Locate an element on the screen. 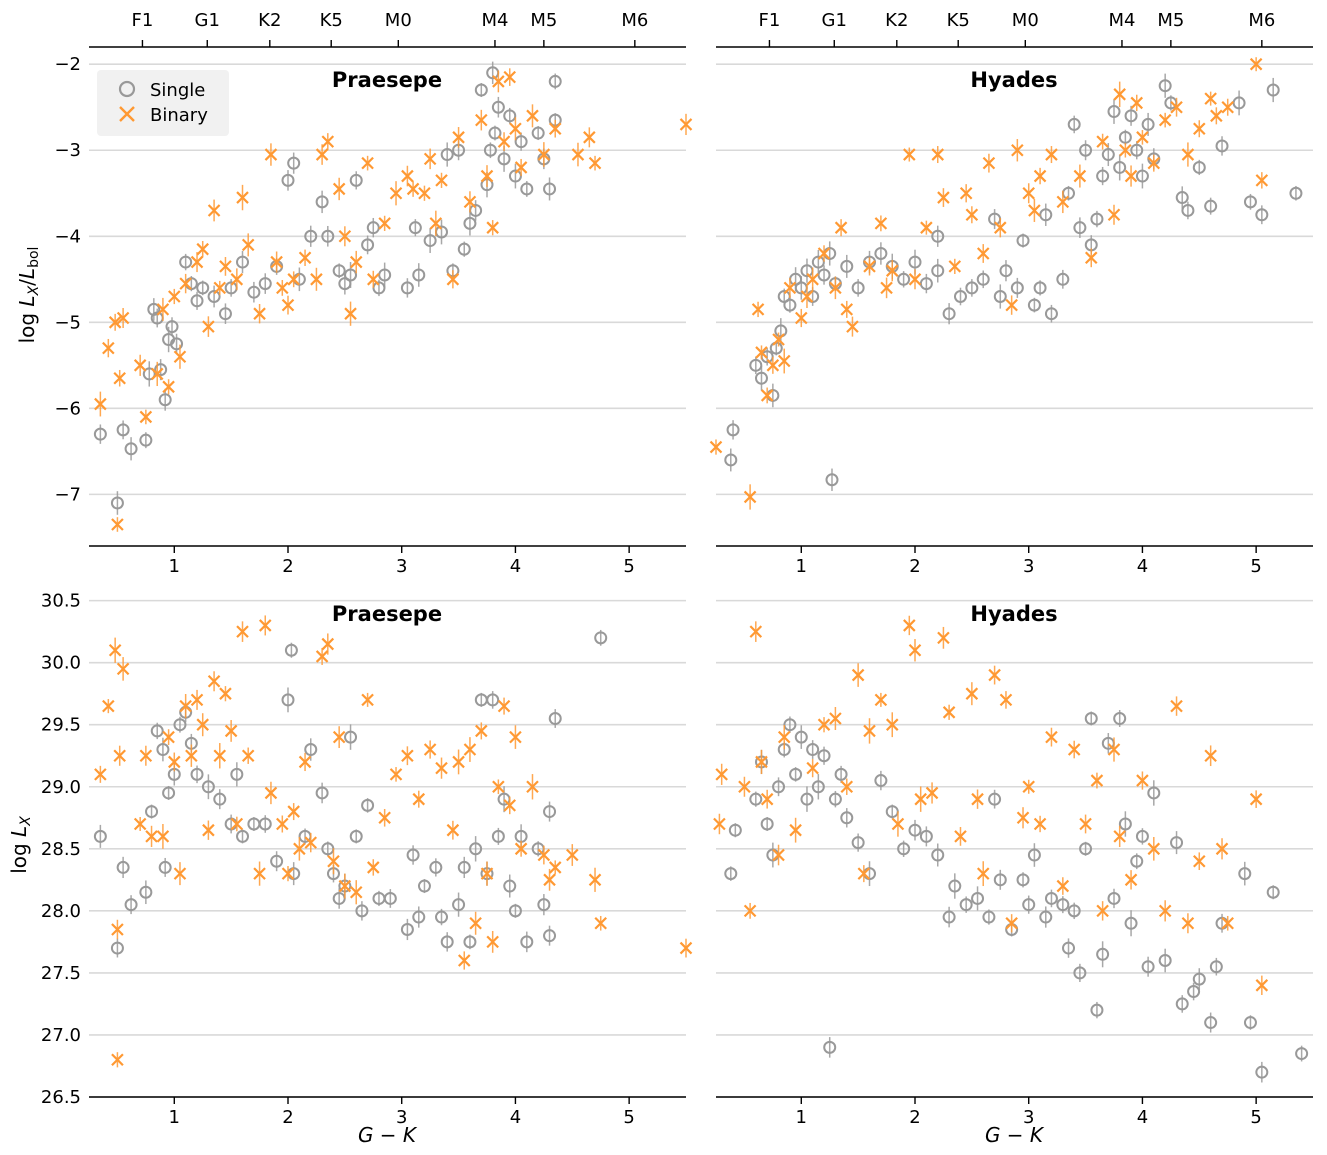 The width and height of the screenshot is (1327, 1155). spectral-type-label: M0 is located at coordinates (398, 20).